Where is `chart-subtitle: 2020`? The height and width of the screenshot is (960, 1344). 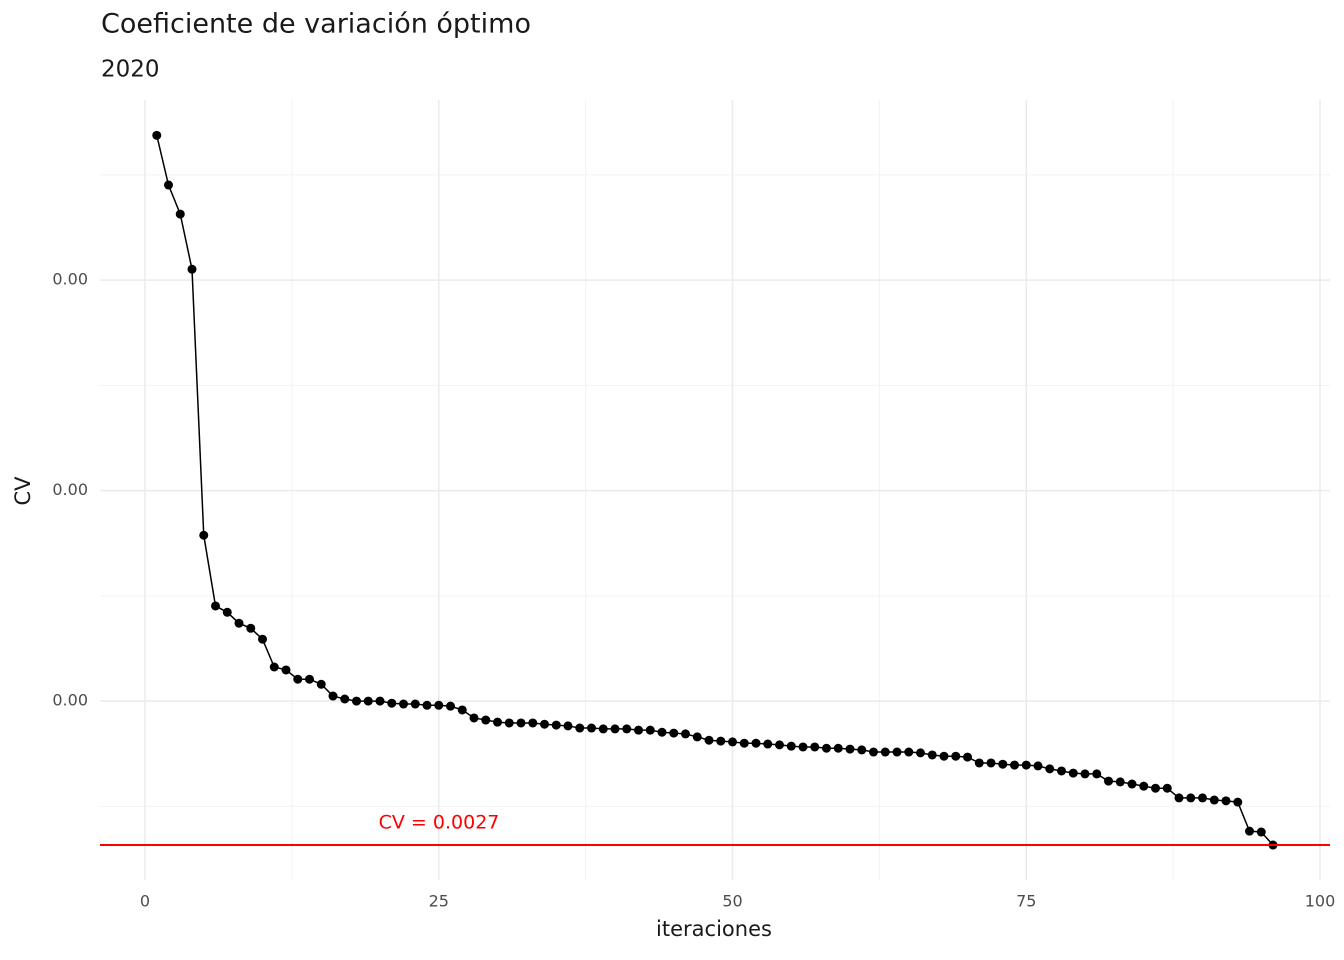 chart-subtitle: 2020 is located at coordinates (130, 70).